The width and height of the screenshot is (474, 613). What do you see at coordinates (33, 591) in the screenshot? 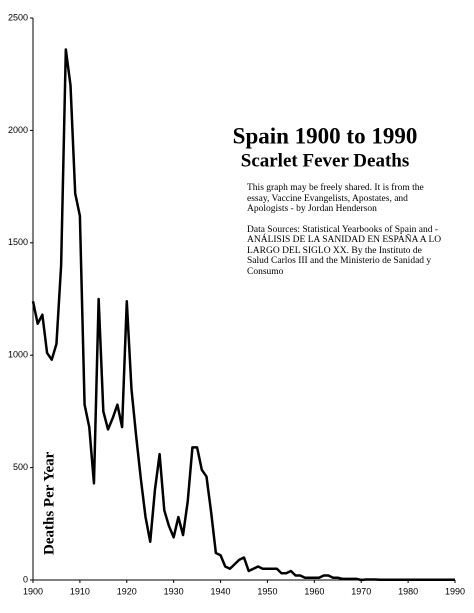
I see `x-tick-label: 1900` at bounding box center [33, 591].